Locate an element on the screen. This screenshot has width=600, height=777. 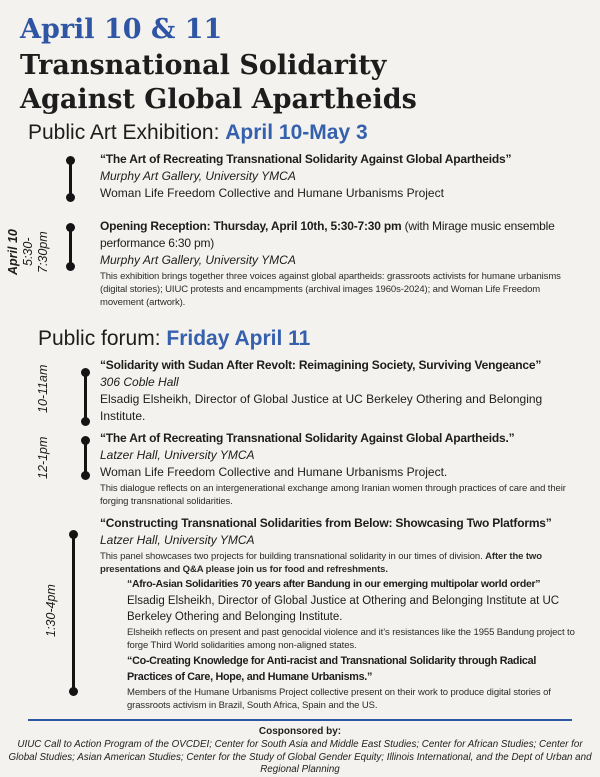
reception-time-range-start: 5:30- is located at coordinates (28, 252).